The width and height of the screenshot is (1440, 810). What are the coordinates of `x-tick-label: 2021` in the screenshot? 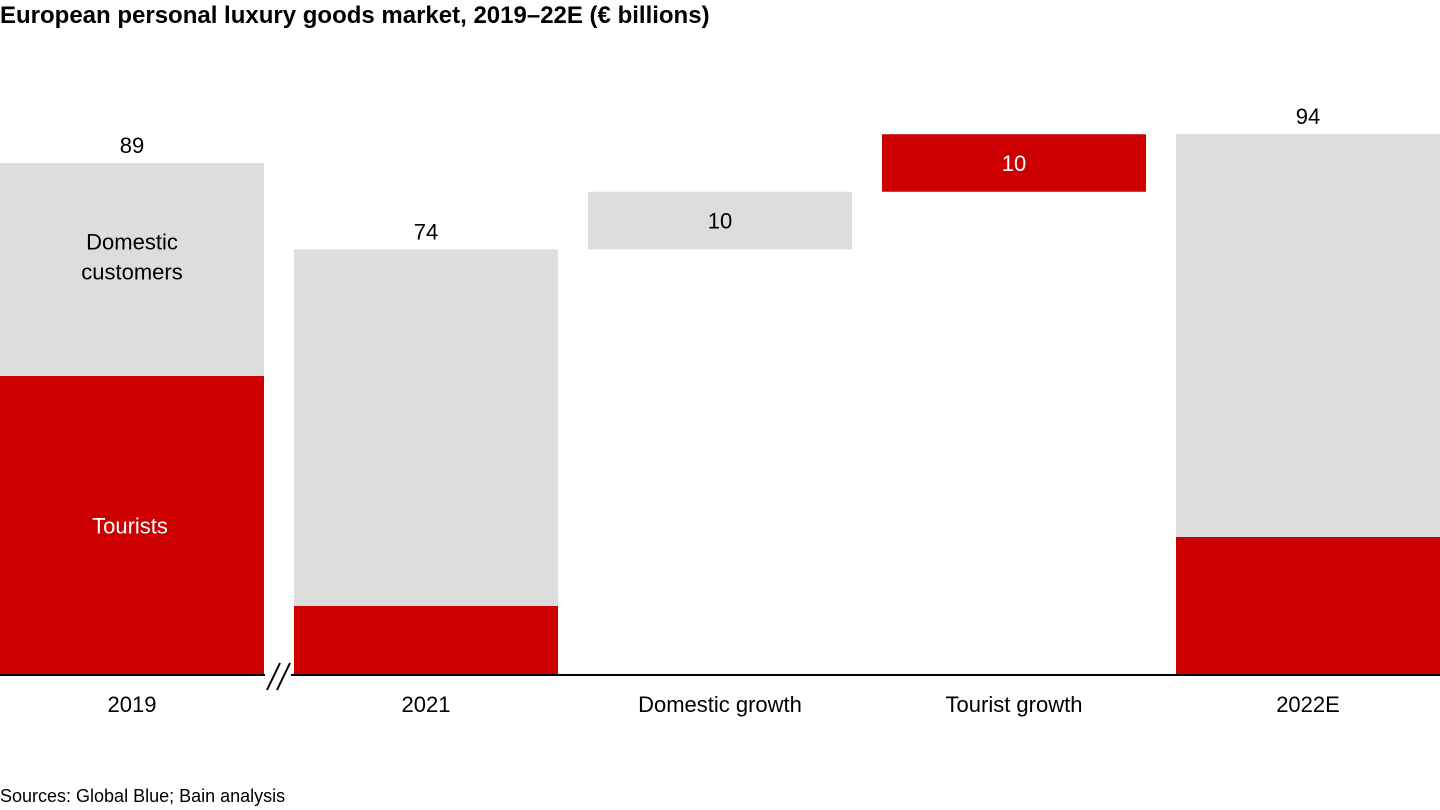 It's located at (426, 704).